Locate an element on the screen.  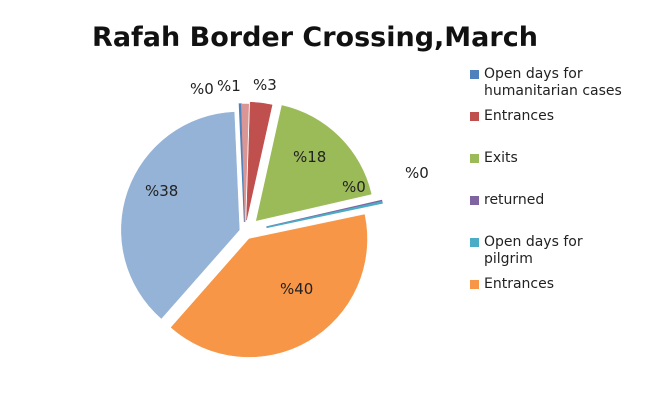
slice-data-label: %38 is located at coordinates (161, 191).